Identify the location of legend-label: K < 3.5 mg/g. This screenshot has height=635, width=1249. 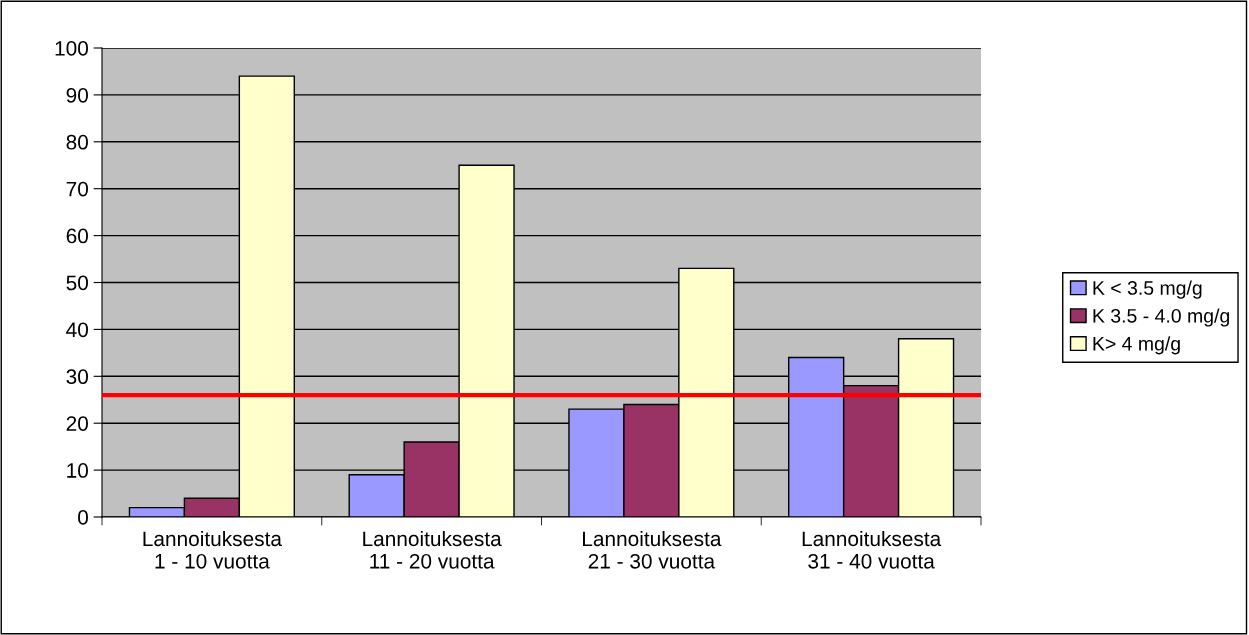
(1147, 289).